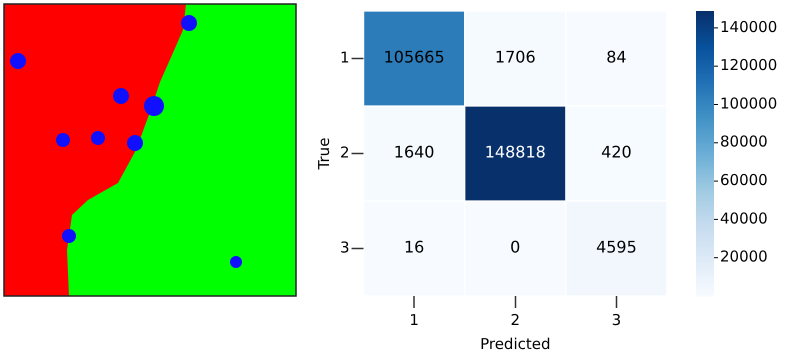  Describe the element at coordinates (744, 141) in the screenshot. I see `color-bar-label: 80000` at that location.